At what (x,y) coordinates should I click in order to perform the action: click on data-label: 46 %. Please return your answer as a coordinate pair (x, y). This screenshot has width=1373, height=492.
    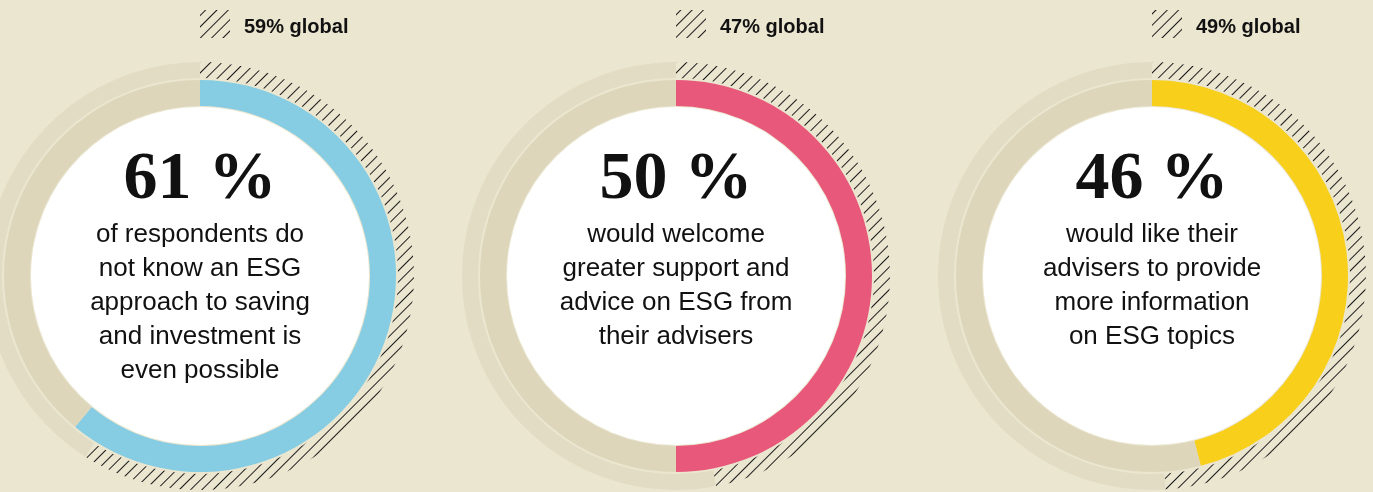
    Looking at the image, I should click on (1152, 175).